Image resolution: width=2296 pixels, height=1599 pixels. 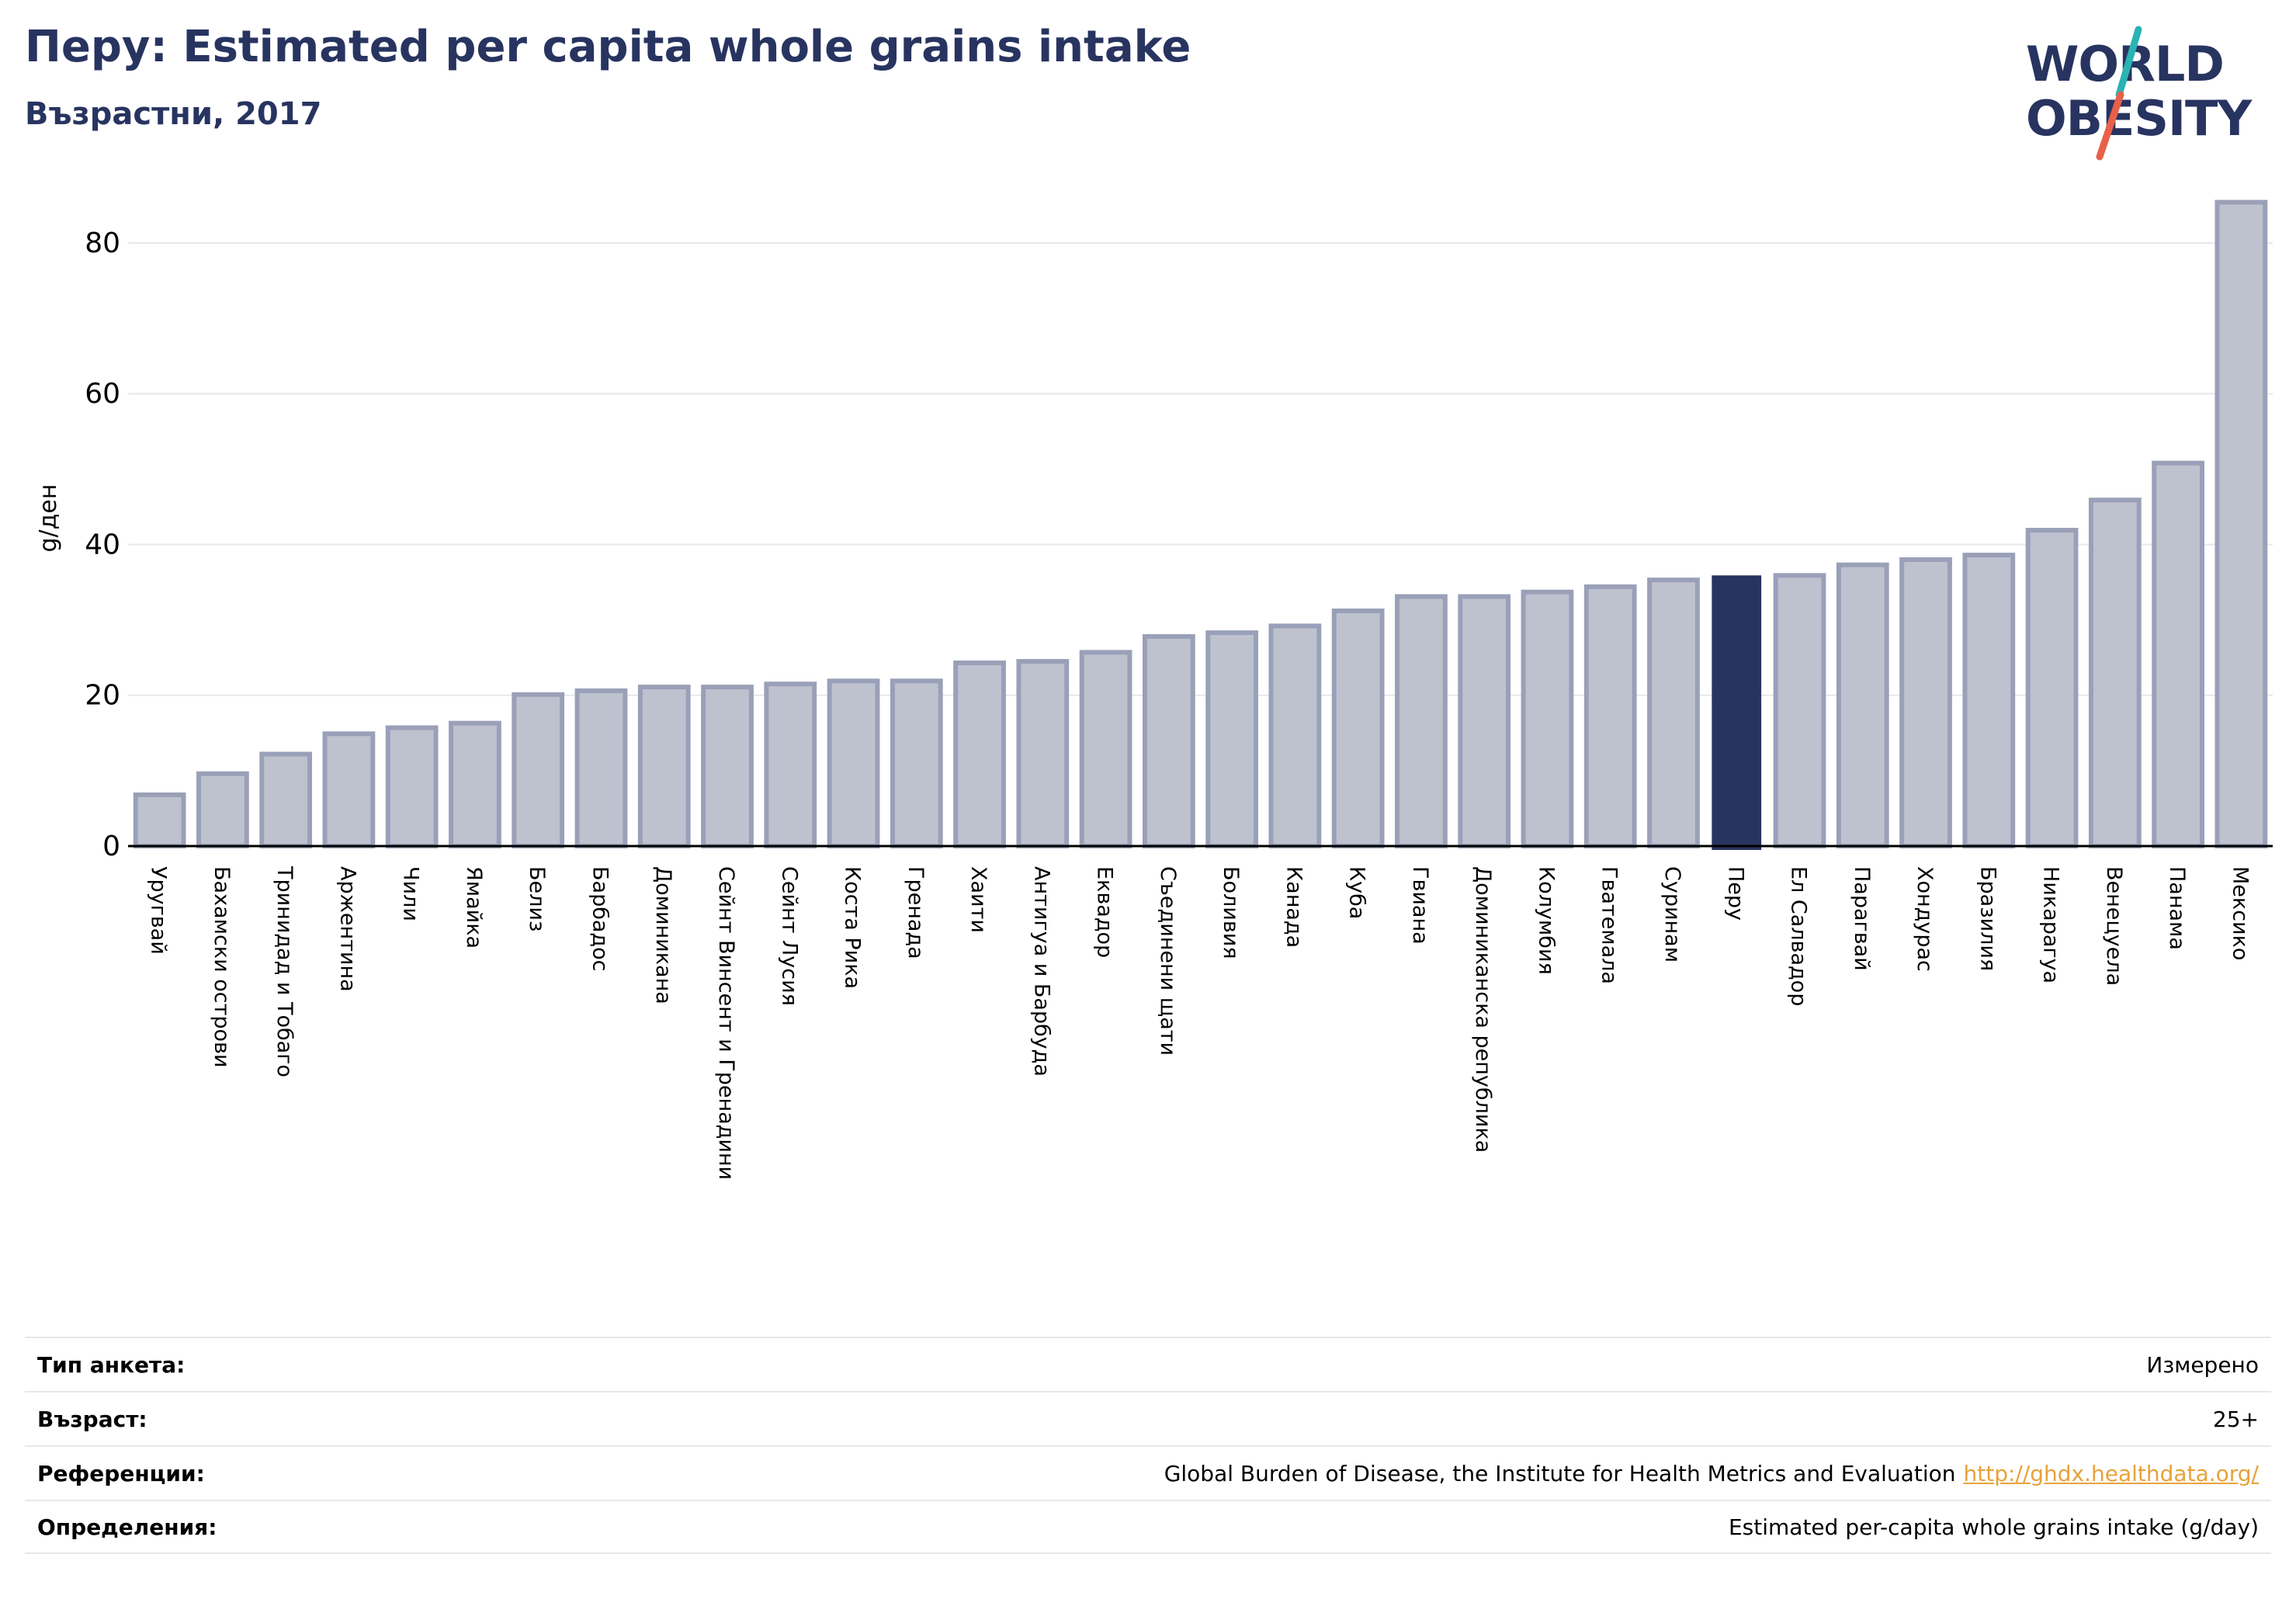 I want to click on x-tick-label: Хаити, so click(x=978, y=899).